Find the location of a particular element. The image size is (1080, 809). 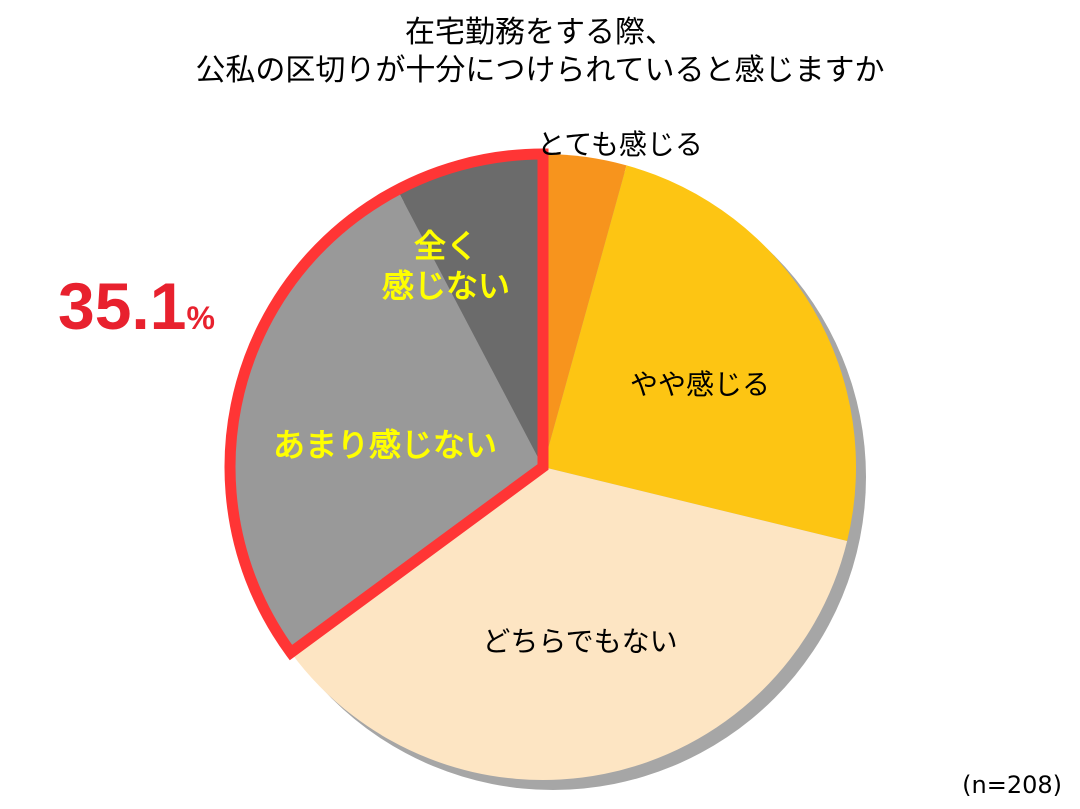

slice-label: とても感じる is located at coordinates (620, 144).